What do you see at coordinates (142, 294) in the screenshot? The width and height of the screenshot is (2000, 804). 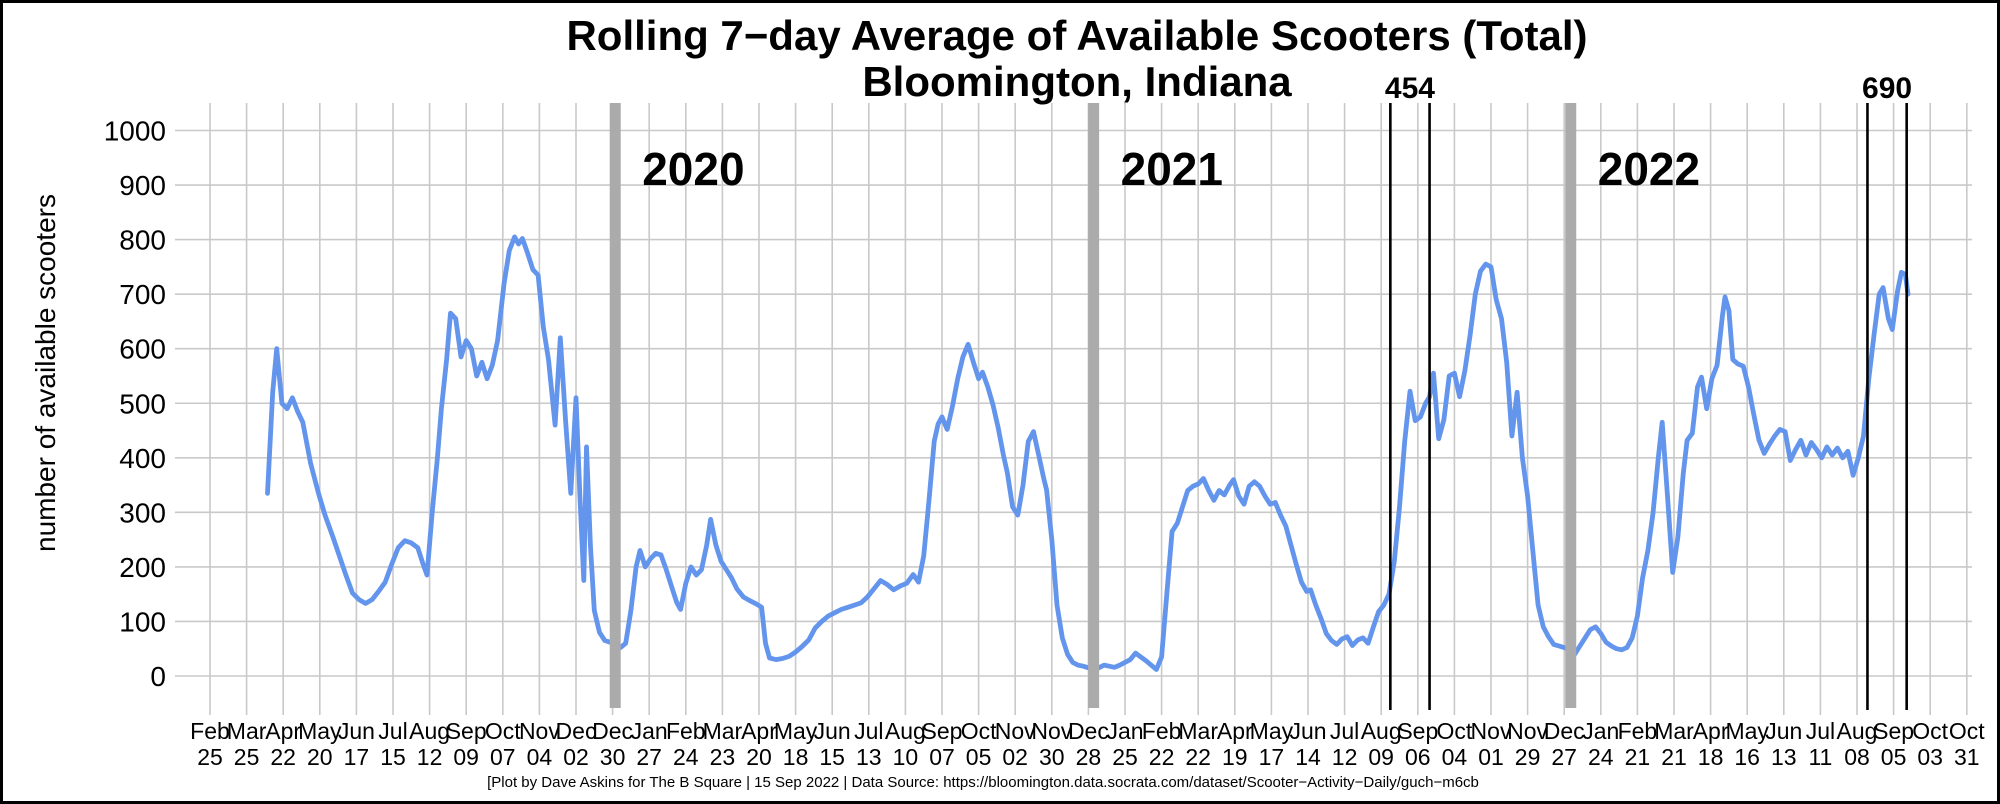 I see `y-tick-label-700: 700` at bounding box center [142, 294].